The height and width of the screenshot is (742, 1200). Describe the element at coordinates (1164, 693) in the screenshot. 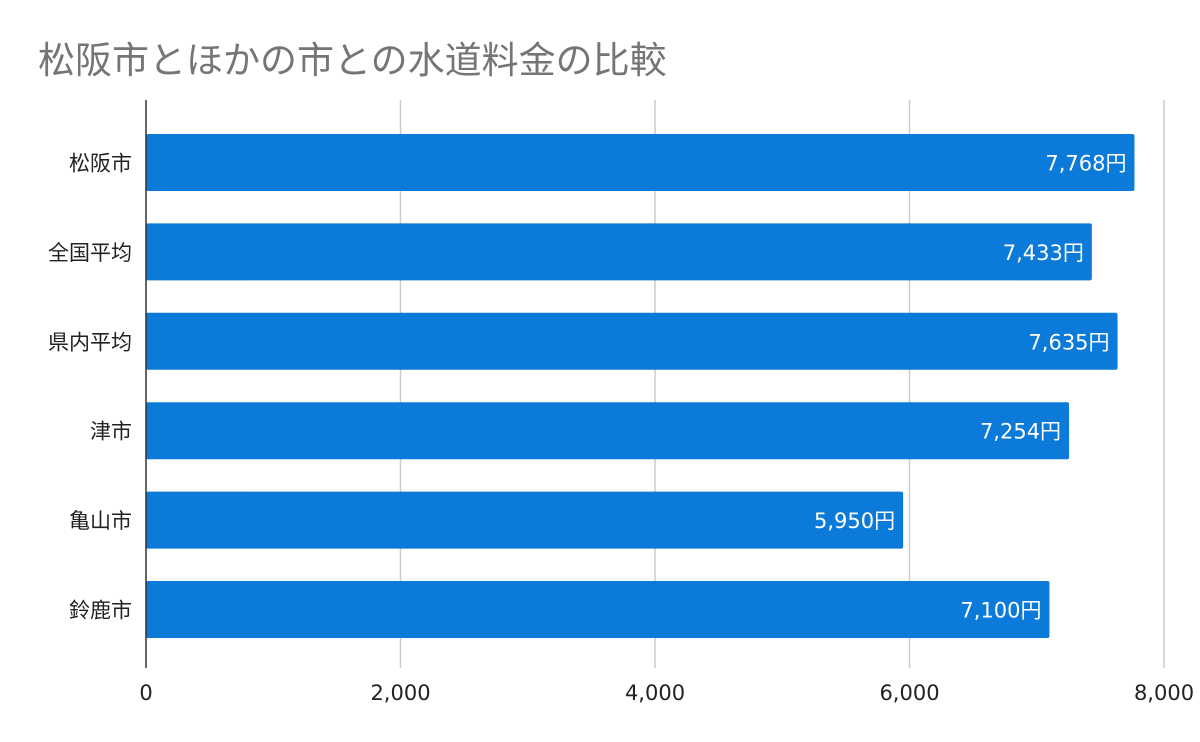

I see `x-tick-label: 8,000` at that location.